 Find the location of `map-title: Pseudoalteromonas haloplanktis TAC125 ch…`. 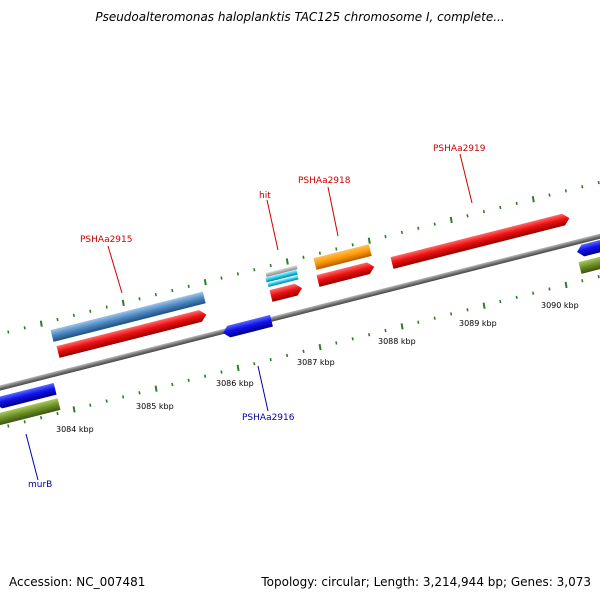

map-title: Pseudoalteromonas haloplanktis TAC125 ch… is located at coordinates (300, 17).